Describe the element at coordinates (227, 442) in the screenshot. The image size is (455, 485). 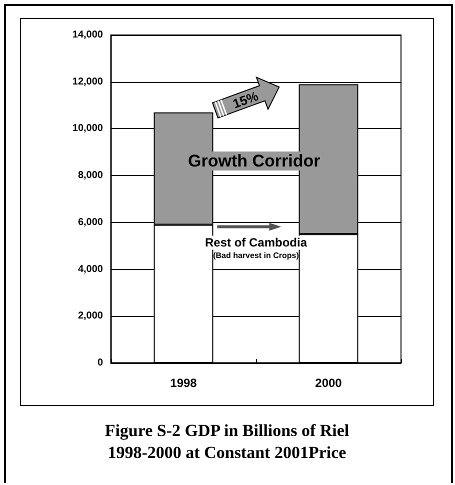
I see `text: Figure S-2 GDP in Billions of Riel 1998-2000 at Constant 2001Price` at that location.